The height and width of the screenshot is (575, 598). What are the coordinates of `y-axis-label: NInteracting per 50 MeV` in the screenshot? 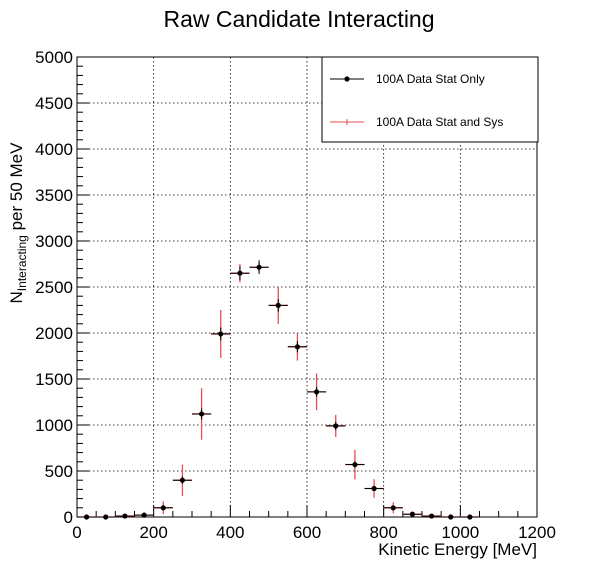 It's located at (18, 223).